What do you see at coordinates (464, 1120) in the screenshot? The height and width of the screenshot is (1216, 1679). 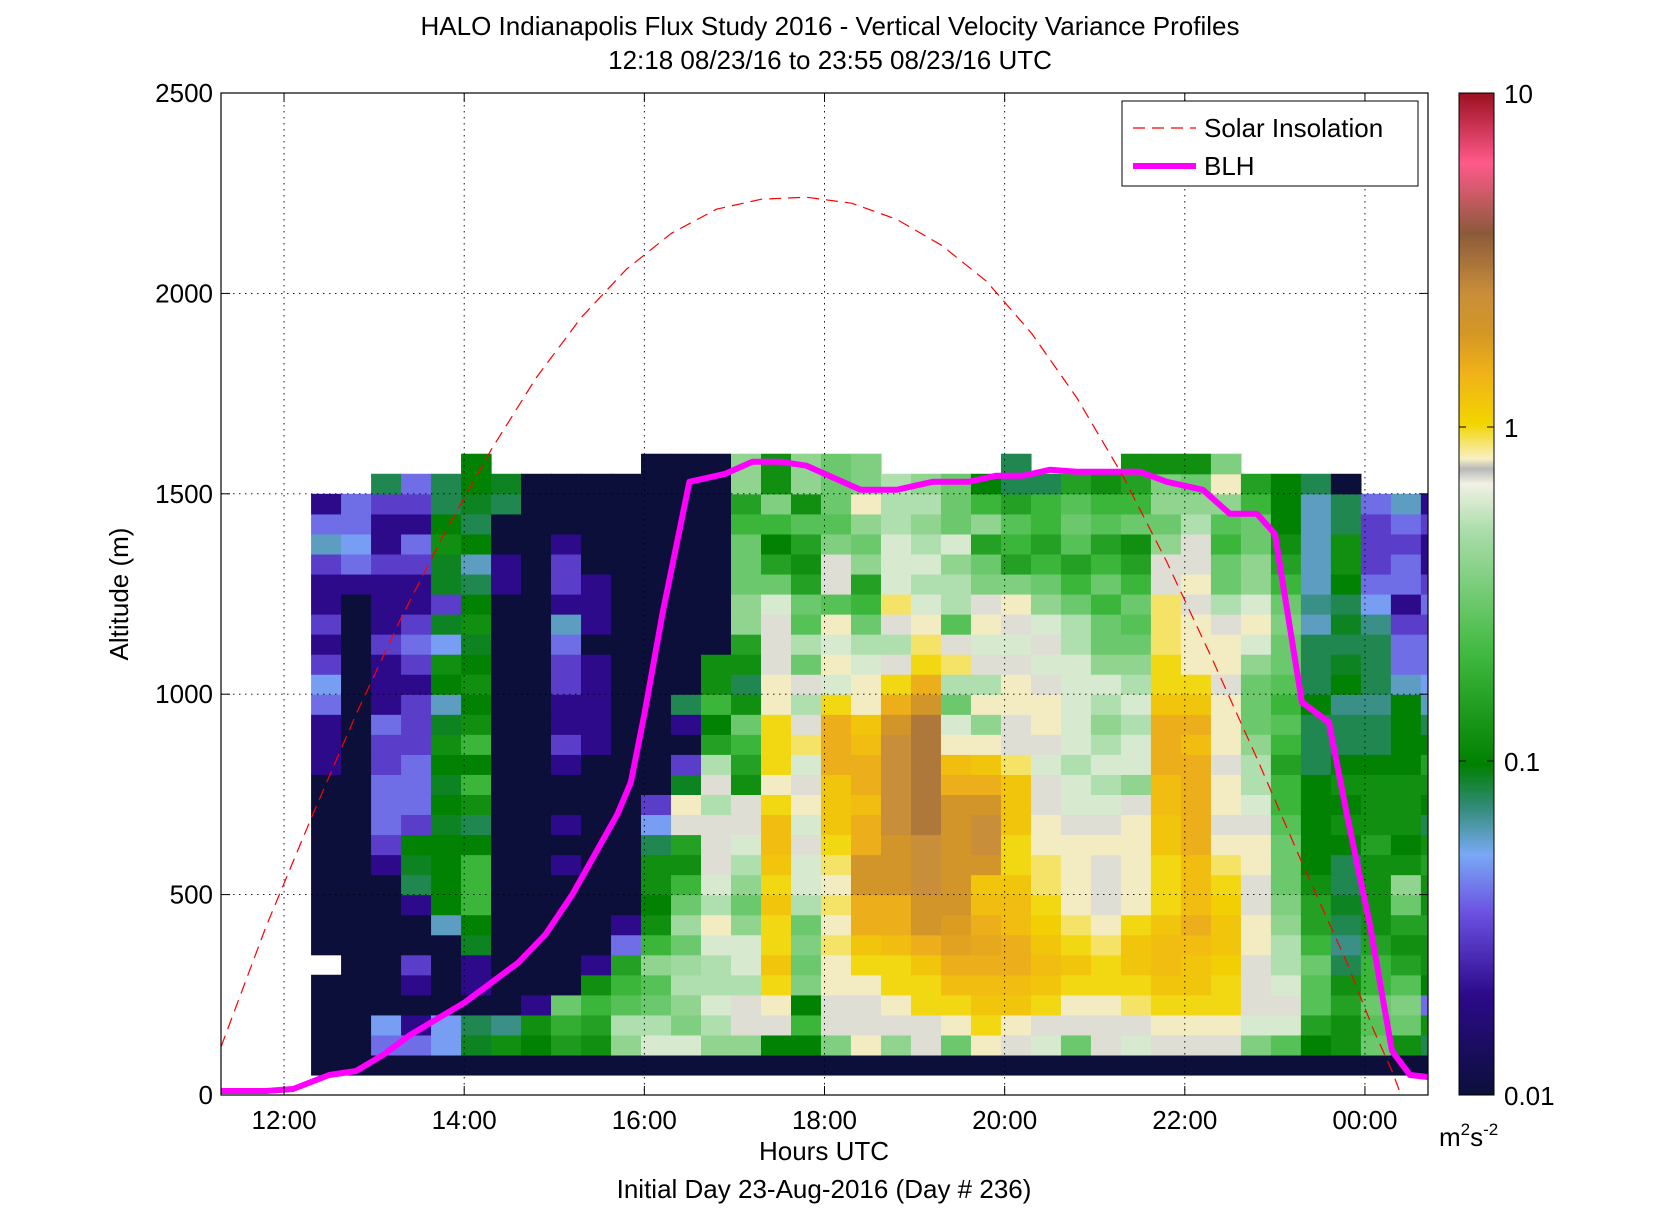 I see `x-tick-label: 14:00` at bounding box center [464, 1120].